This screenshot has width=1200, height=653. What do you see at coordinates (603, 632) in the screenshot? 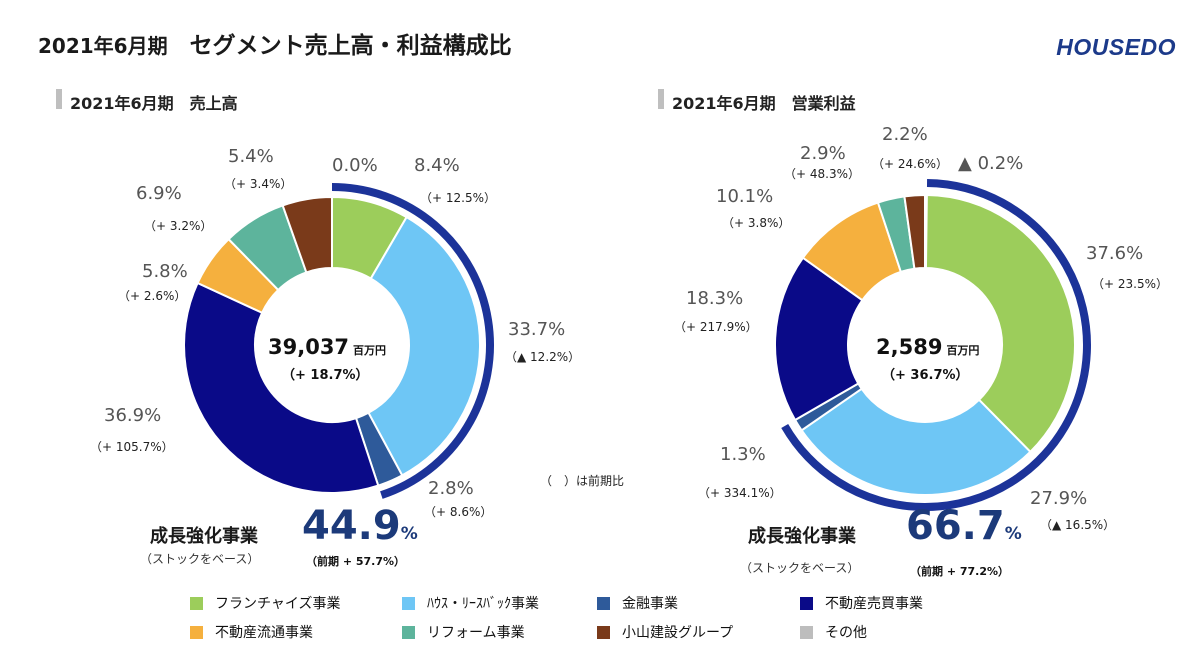
I see `legend-swatch-koyama` at bounding box center [603, 632].